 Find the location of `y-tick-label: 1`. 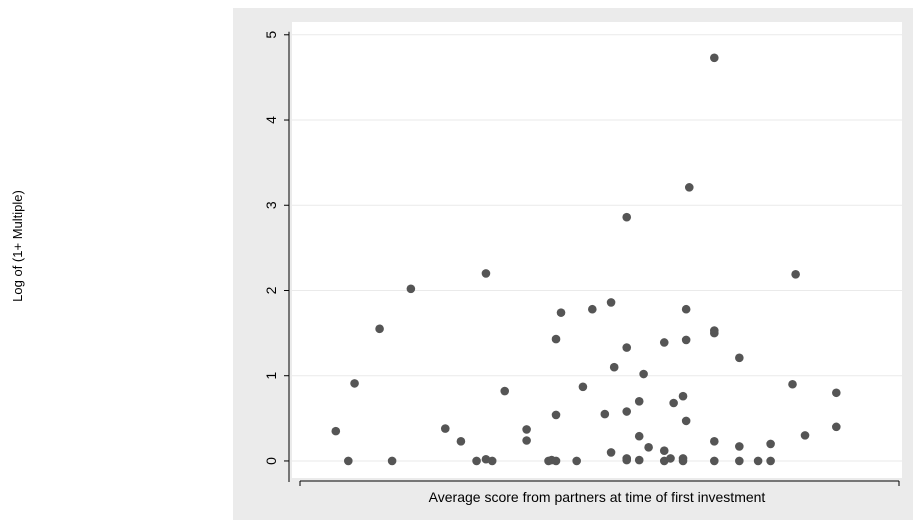

y-tick-label: 1 is located at coordinates (271, 376).